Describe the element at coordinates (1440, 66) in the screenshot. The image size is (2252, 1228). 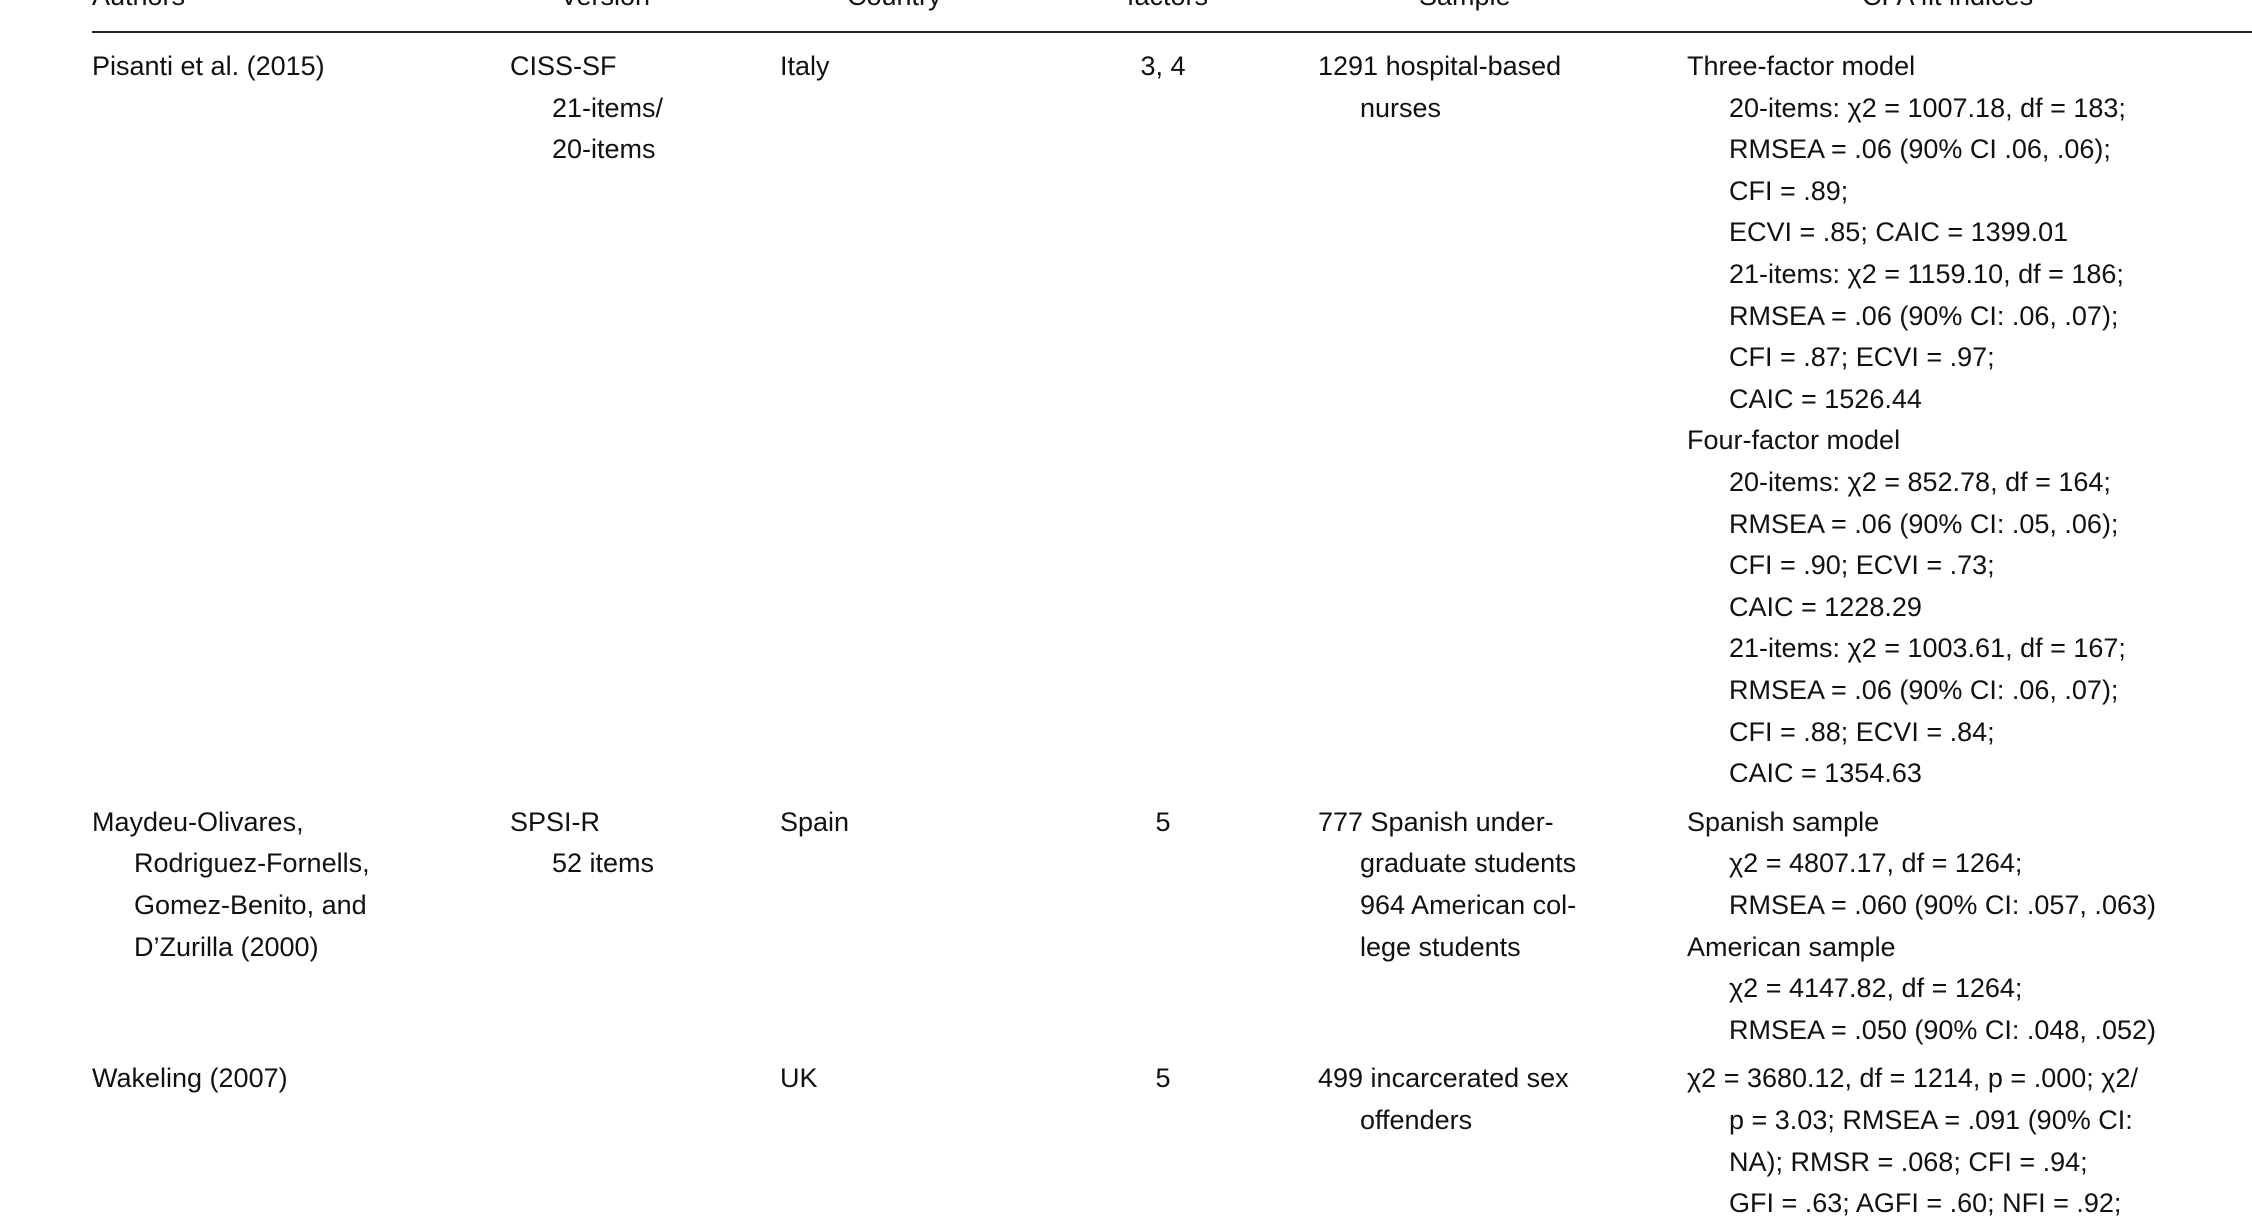
I see `sample-line: 1291 hospital-based` at that location.